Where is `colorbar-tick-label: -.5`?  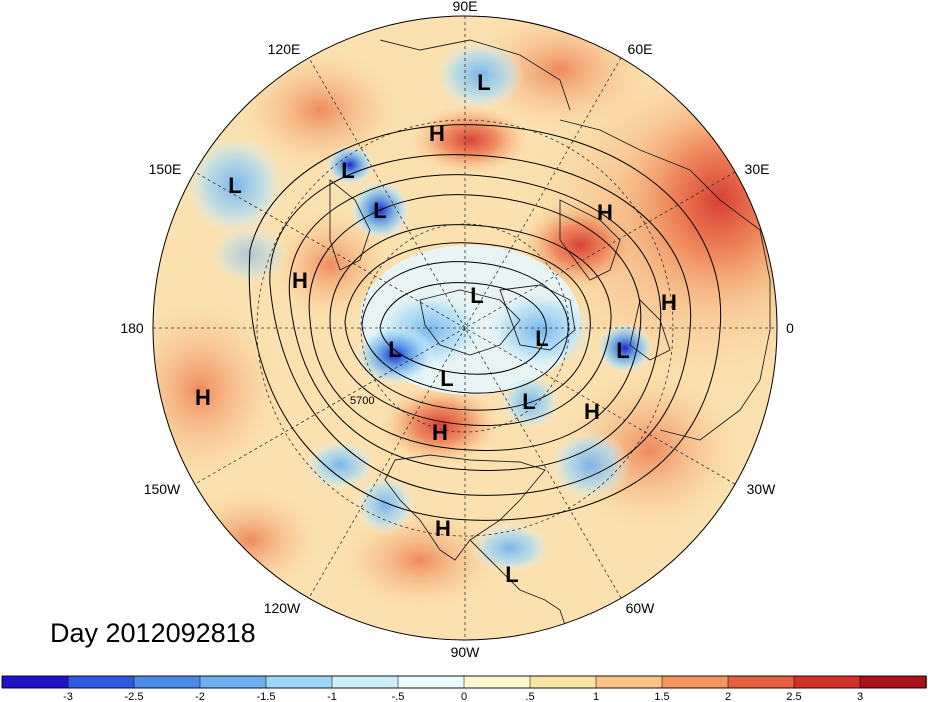 colorbar-tick-label: -.5 is located at coordinates (398, 696).